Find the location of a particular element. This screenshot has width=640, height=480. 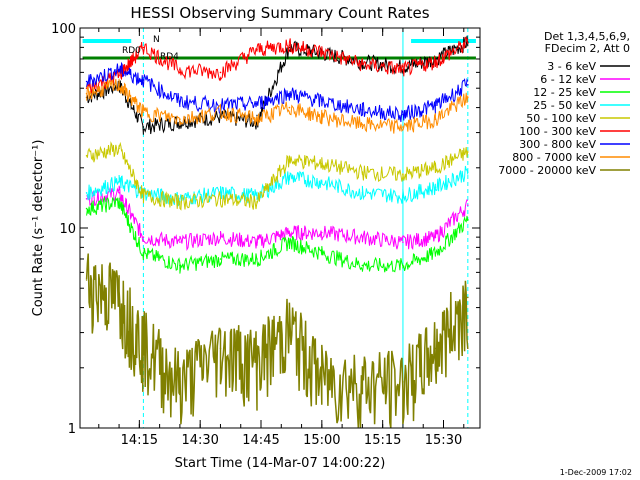

legend-entry-label: 3 - 6 keV is located at coordinates (571, 66).